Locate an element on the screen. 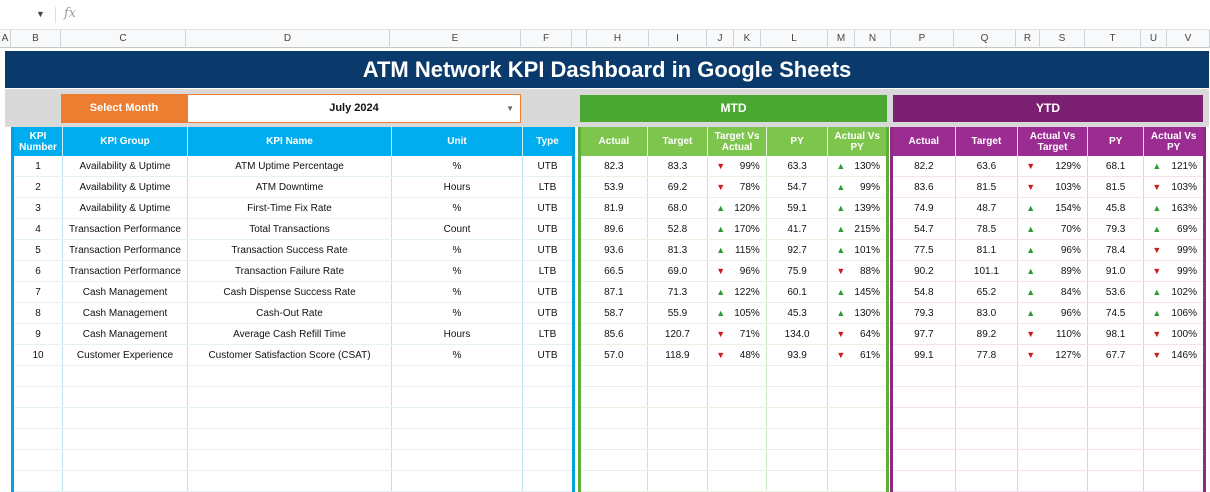 The width and height of the screenshot is (1210, 492). mtd-target-vs-actual-cell: ▼ 96% is located at coordinates (737, 271).